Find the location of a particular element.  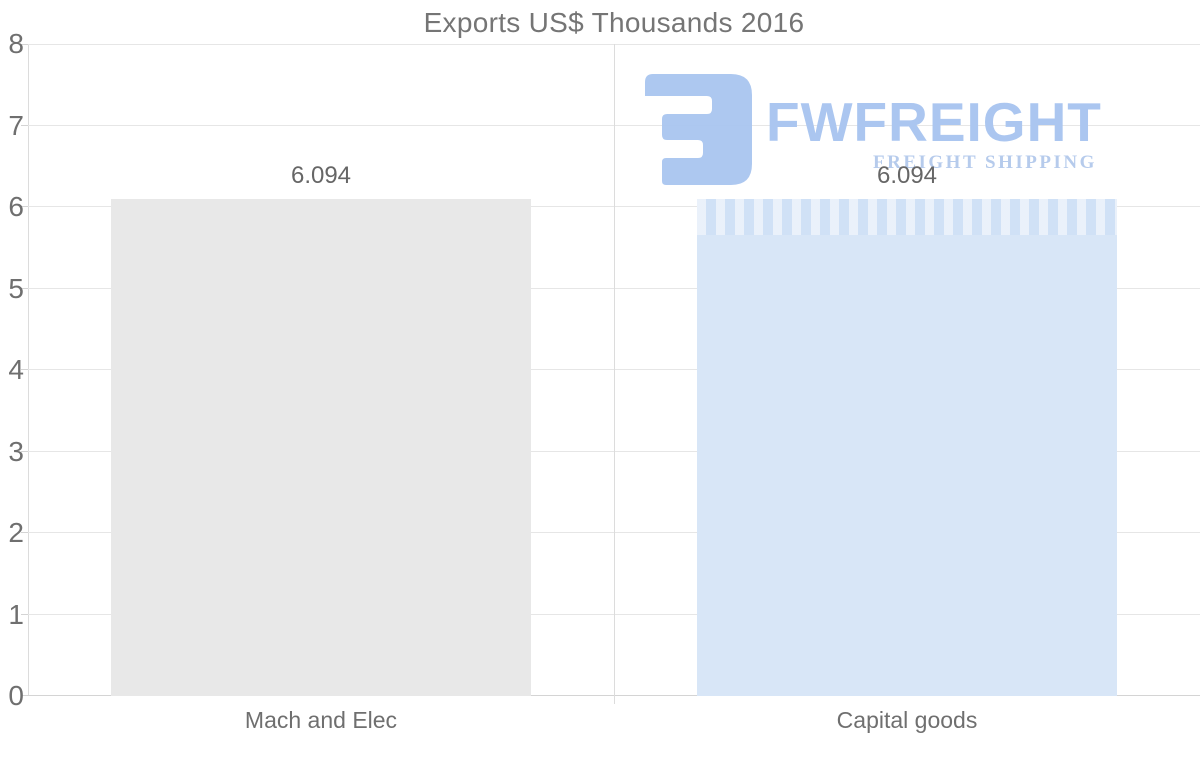

y-tick-label-0: 0 is located at coordinates (16, 695).